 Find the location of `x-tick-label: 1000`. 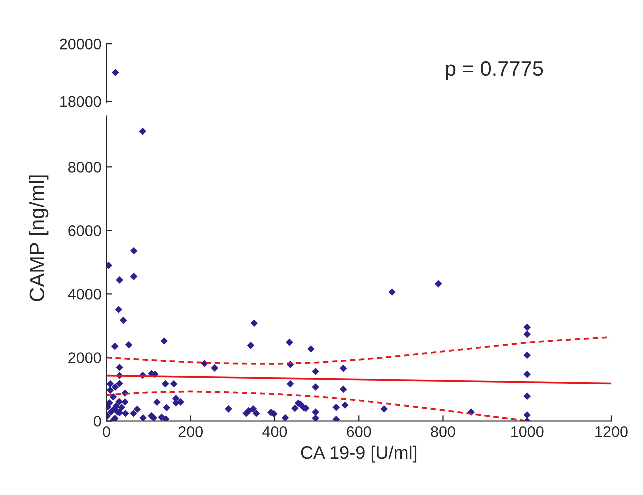

x-tick-label: 1000 is located at coordinates (528, 432).